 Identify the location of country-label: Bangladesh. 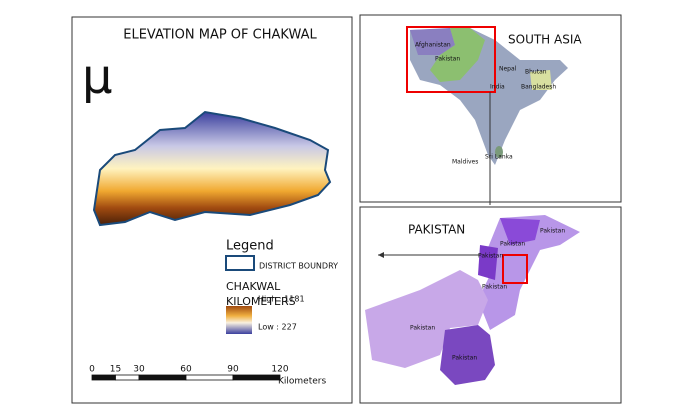
(538, 87).